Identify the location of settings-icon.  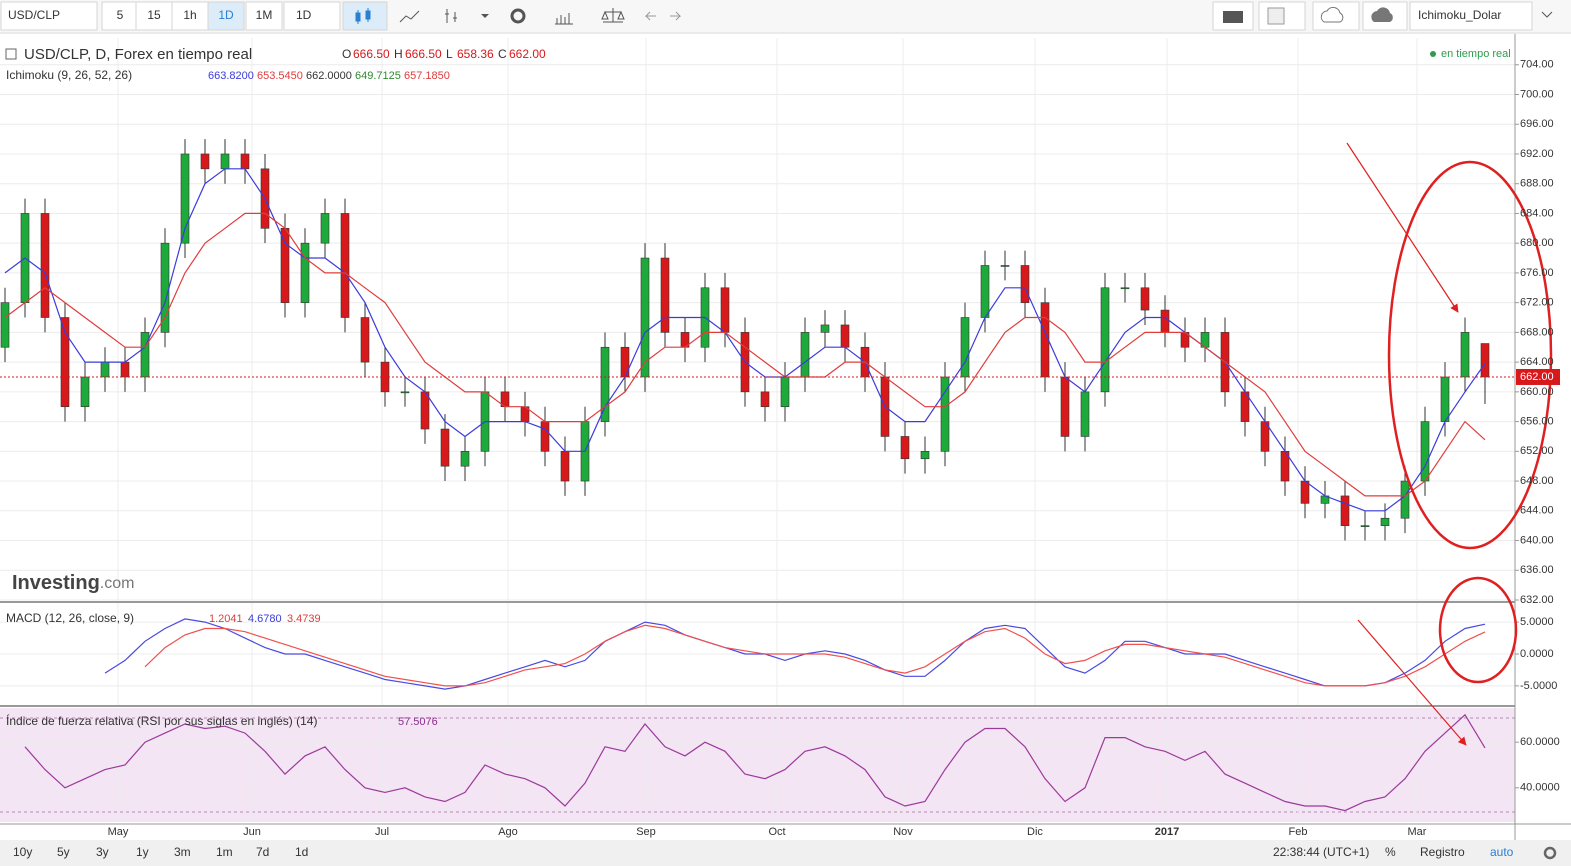
(518, 16).